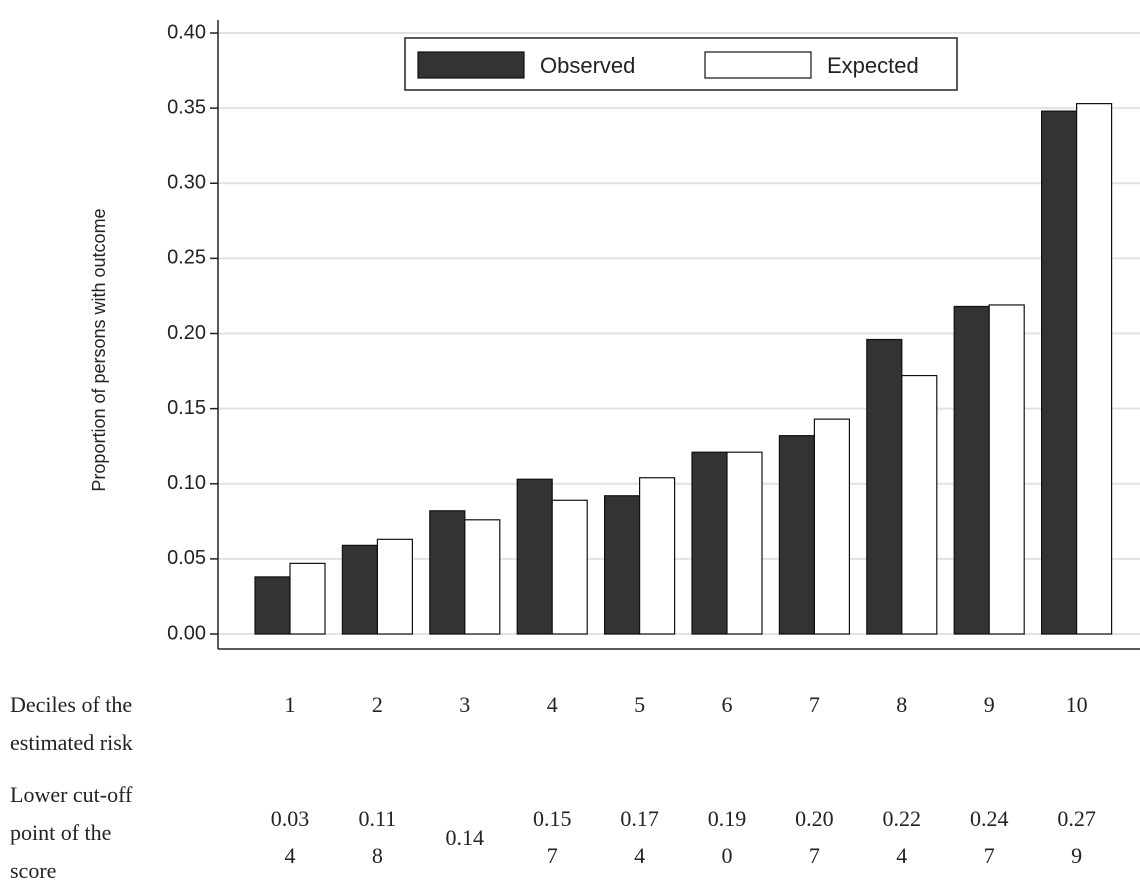 This screenshot has width=1140, height=890. What do you see at coordinates (902, 837) in the screenshot?
I see `cutoff-value: 0.224` at bounding box center [902, 837].